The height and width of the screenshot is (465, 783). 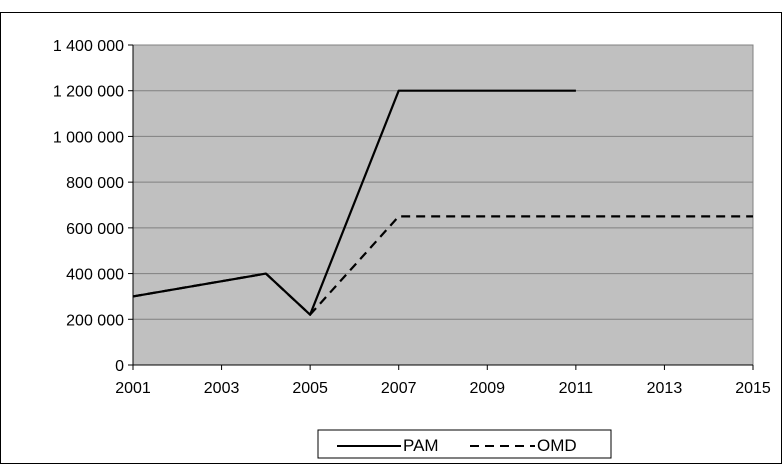 I want to click on x-tick-label: 2007, so click(x=399, y=388).